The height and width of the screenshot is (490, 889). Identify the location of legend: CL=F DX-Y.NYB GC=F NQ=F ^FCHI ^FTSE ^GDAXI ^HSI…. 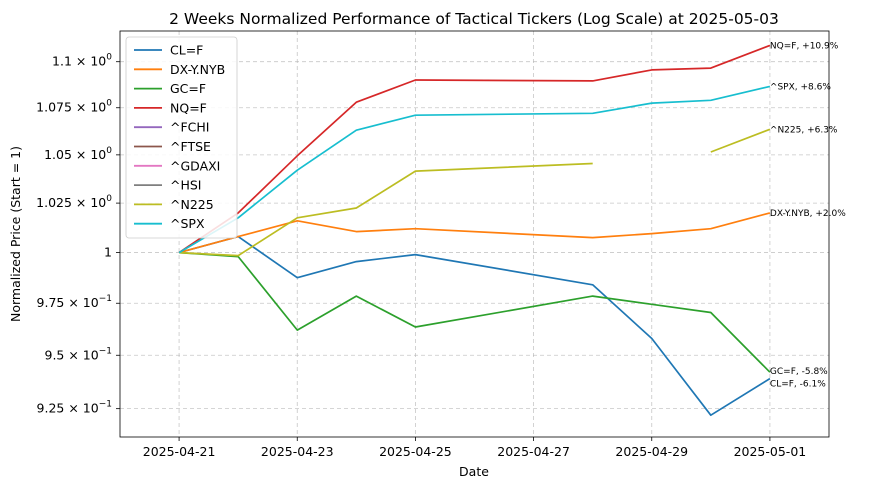
(181, 137).